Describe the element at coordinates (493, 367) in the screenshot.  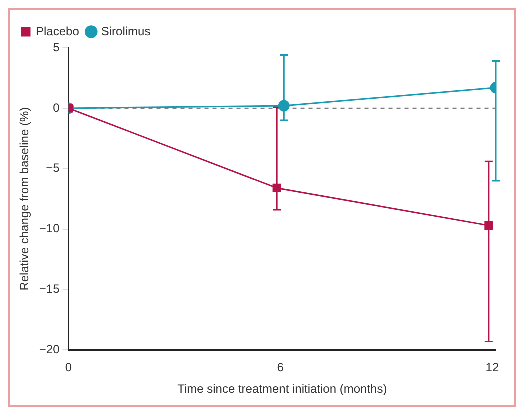
I see `x-tick-label: 12` at that location.